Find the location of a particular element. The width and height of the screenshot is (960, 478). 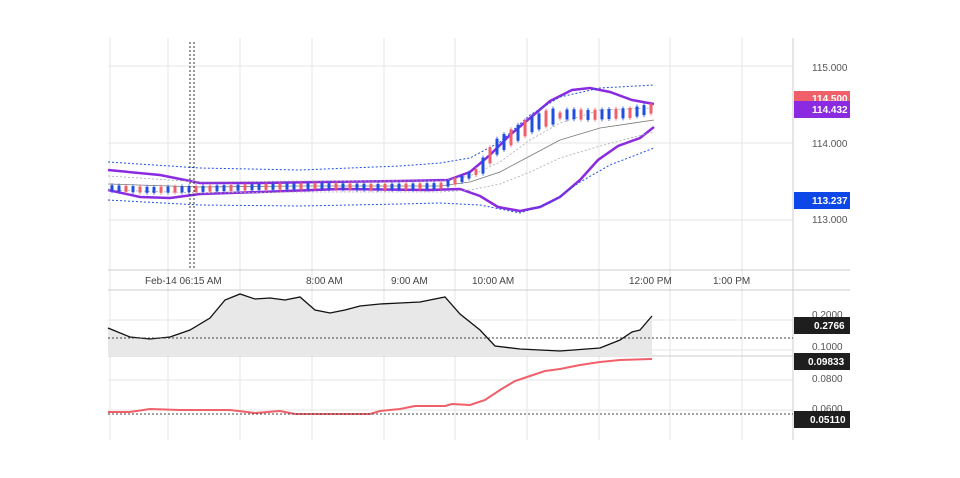

x-tick-0900: 9:00 AM is located at coordinates (409, 281).